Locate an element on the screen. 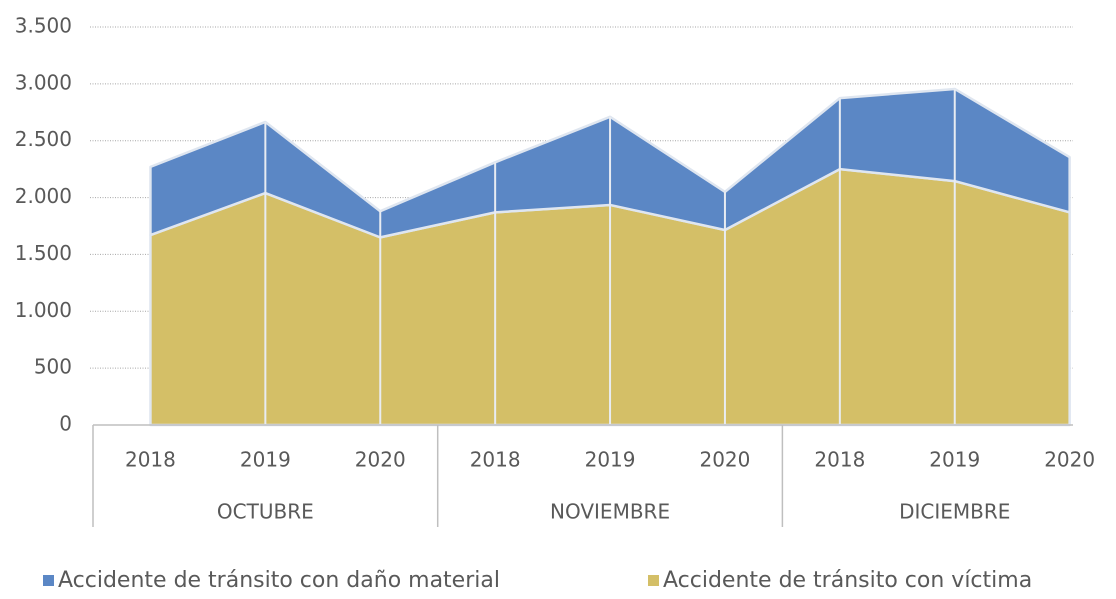  y-tick-label: 0 is located at coordinates (65, 424).